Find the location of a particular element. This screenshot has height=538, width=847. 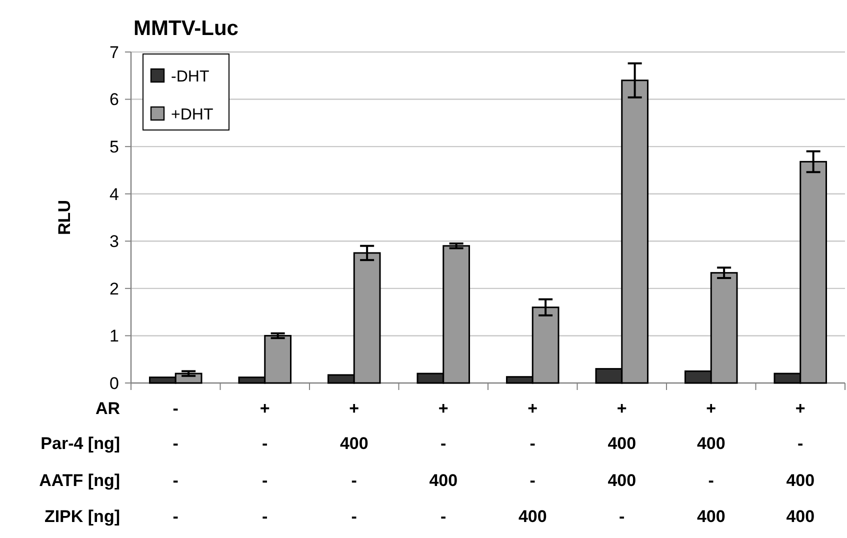

x-tick-label: + 400 - 400 is located at coordinates (711, 462).